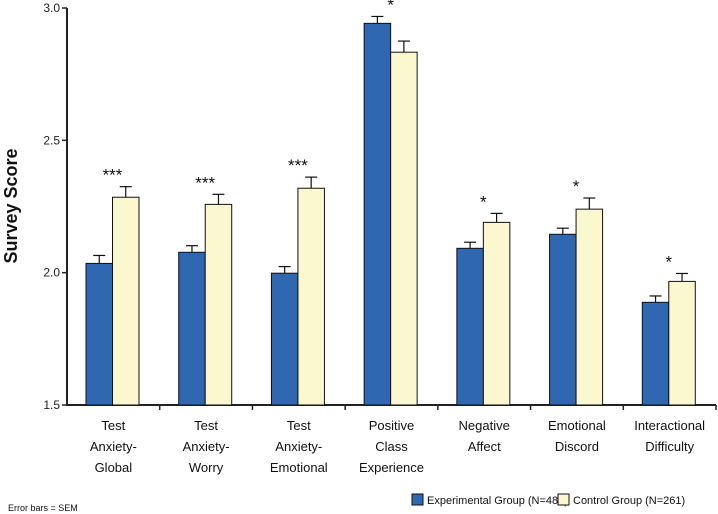  I want to click on y-axis-label: Survey Score, so click(11, 205).